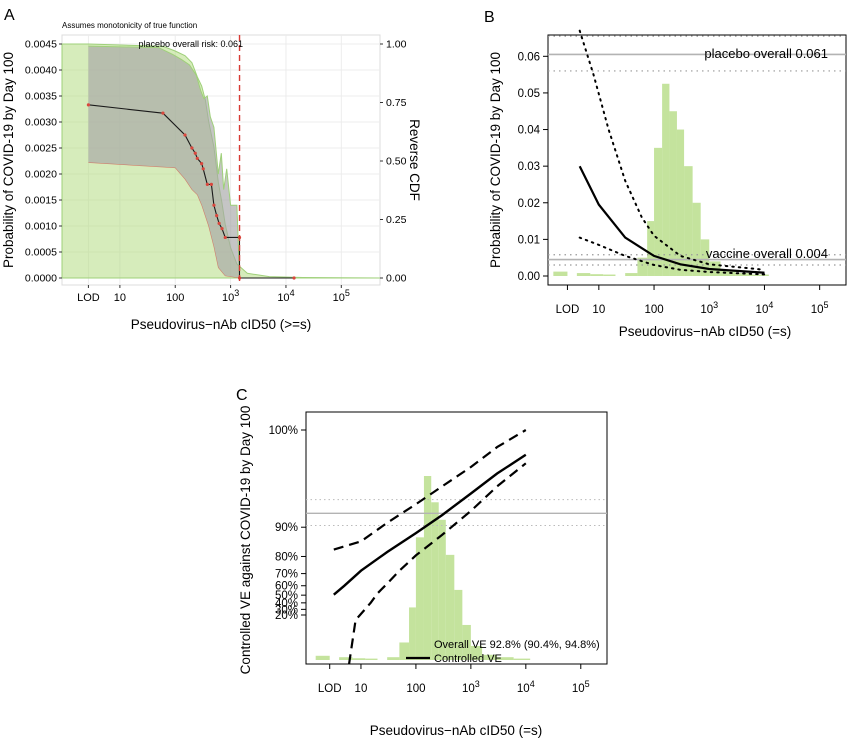 This screenshot has height=740, width=850. What do you see at coordinates (41, 123) in the screenshot?
I see `y-tick-label: 0.0030` at bounding box center [41, 123].